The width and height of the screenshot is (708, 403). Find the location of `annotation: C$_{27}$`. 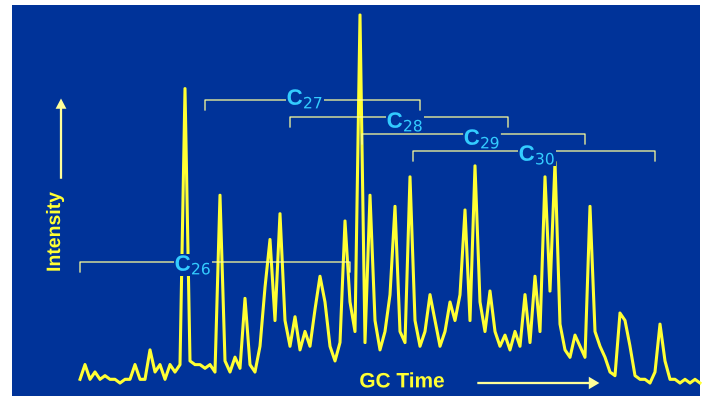

annotation: C$_{27}$ is located at coordinates (305, 98).